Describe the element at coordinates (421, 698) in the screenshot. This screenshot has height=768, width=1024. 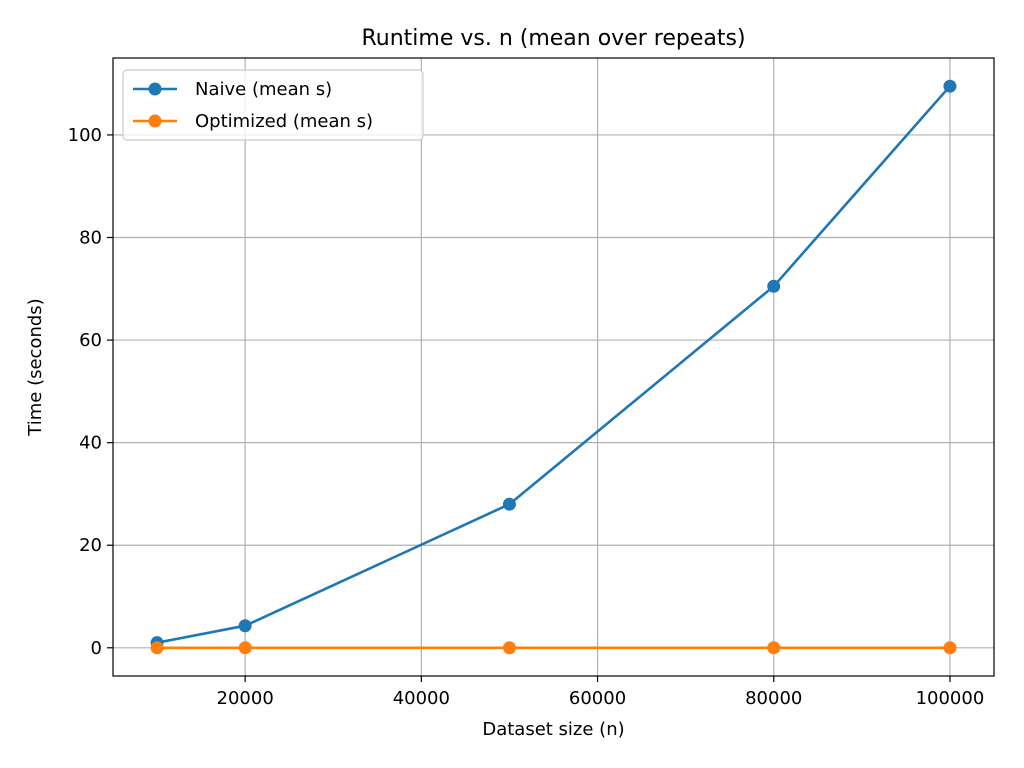
I see `x-tick-label: 40000` at that location.